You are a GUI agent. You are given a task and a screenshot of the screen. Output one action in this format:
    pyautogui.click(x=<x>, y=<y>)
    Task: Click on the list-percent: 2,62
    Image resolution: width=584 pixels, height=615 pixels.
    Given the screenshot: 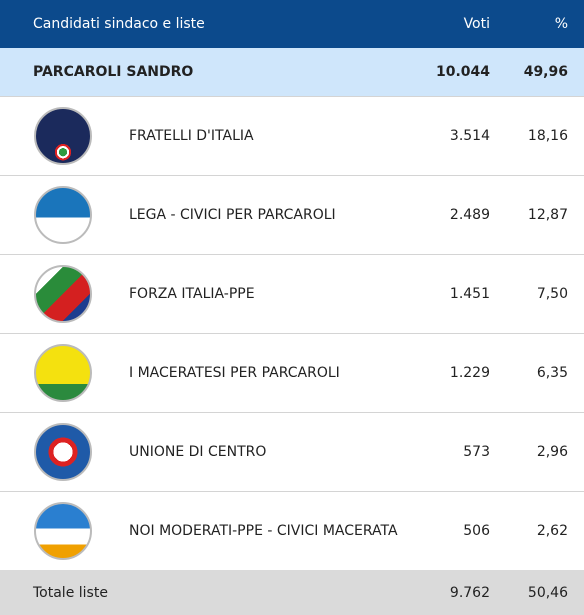 What is the action you would take?
    pyautogui.click(x=552, y=531)
    